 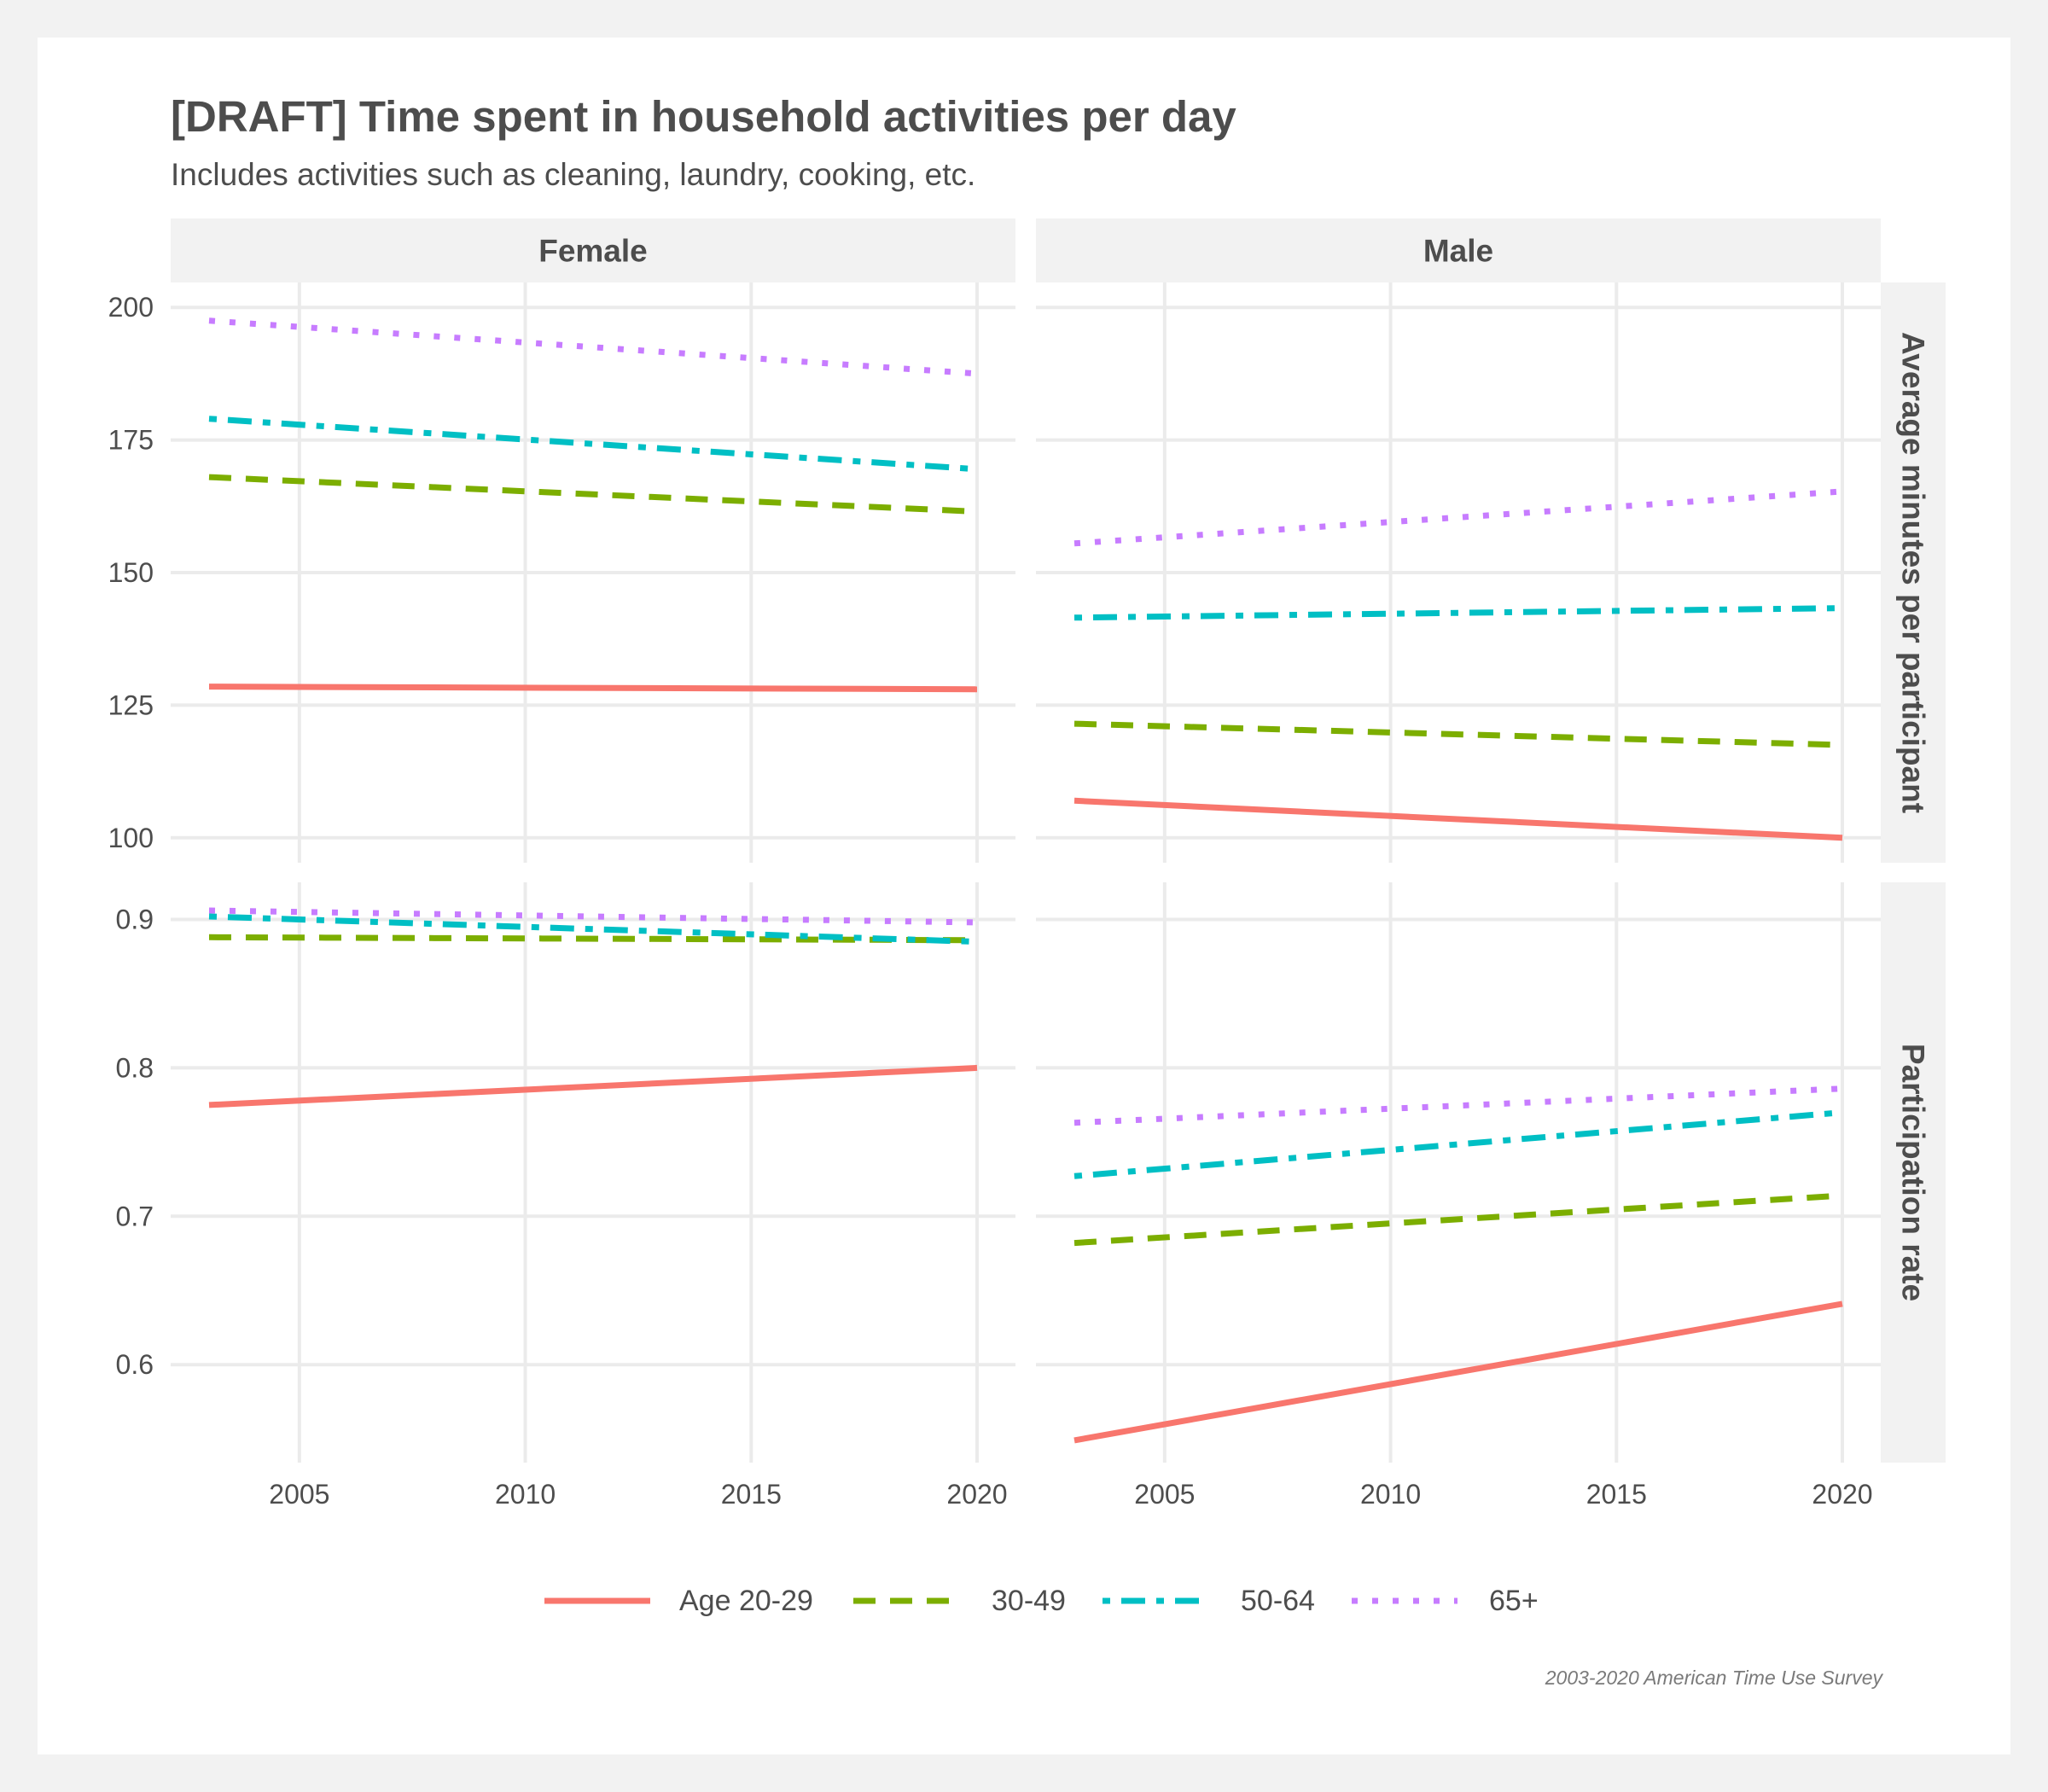 What do you see at coordinates (135, 1364) in the screenshot?
I see `y-tick-label: 0.6` at bounding box center [135, 1364].